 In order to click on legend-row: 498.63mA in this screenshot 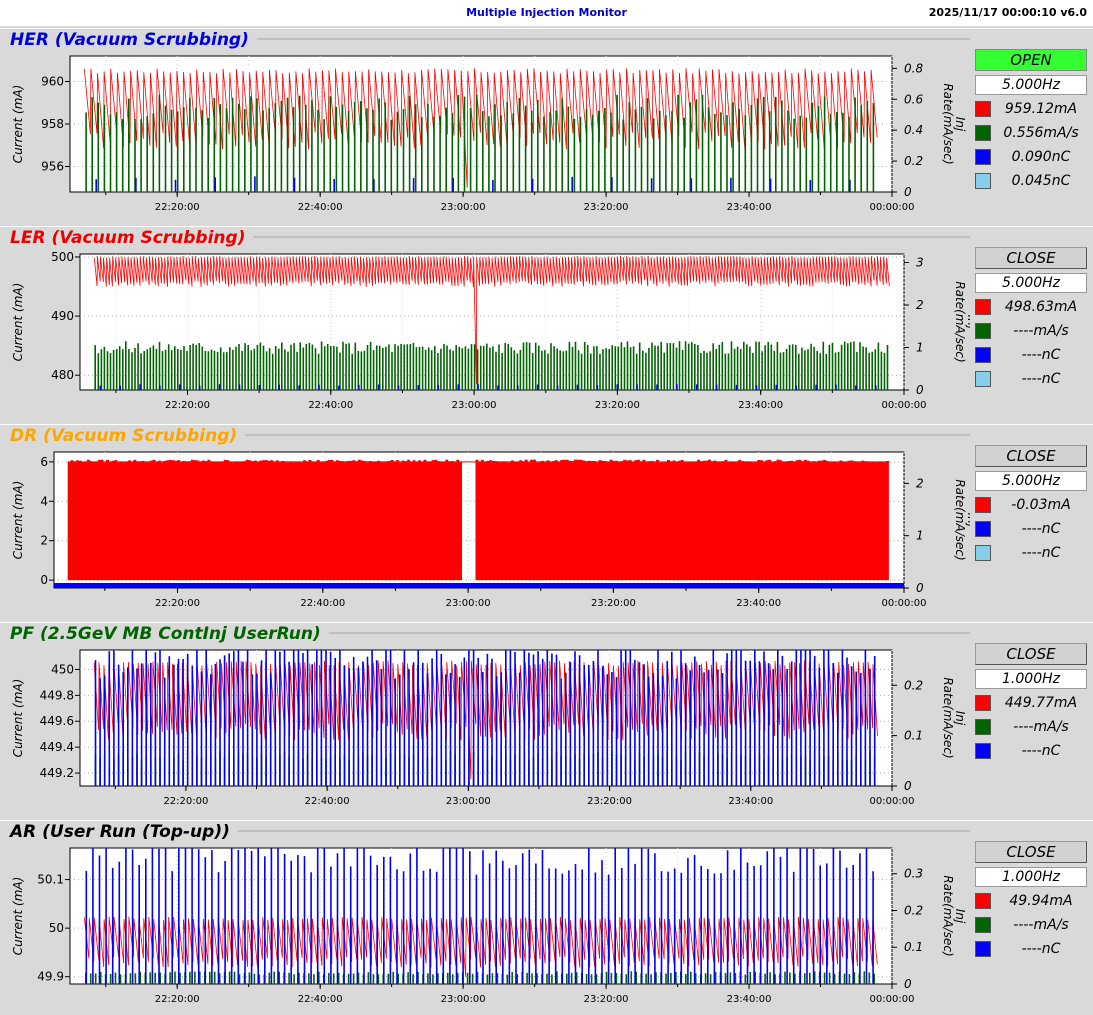, I will do `click(1032, 308)`.